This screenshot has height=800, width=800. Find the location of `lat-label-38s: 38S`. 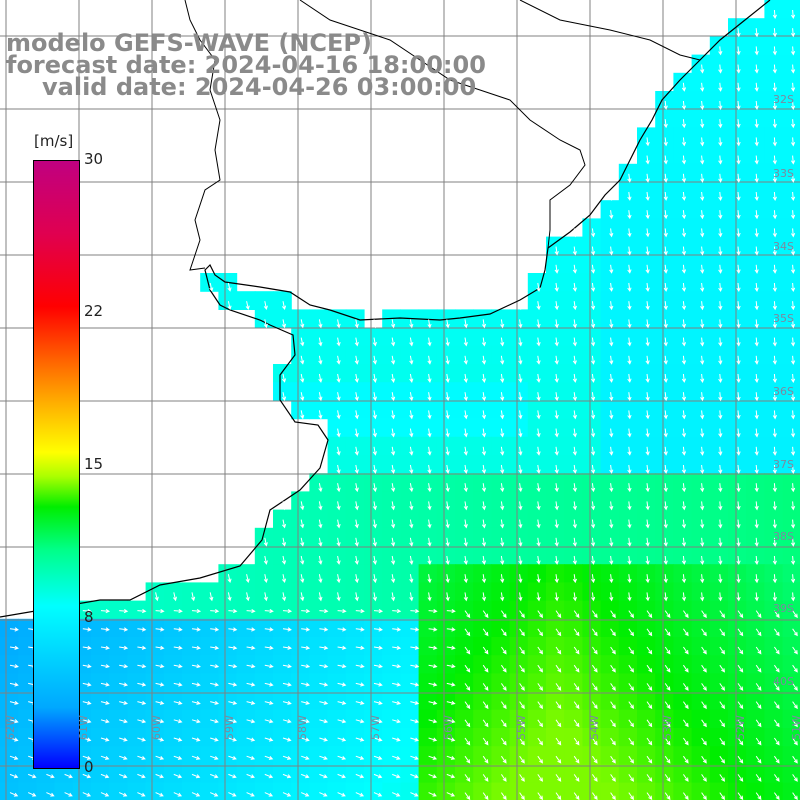

lat-label-38s: 38S is located at coordinates (783, 536).